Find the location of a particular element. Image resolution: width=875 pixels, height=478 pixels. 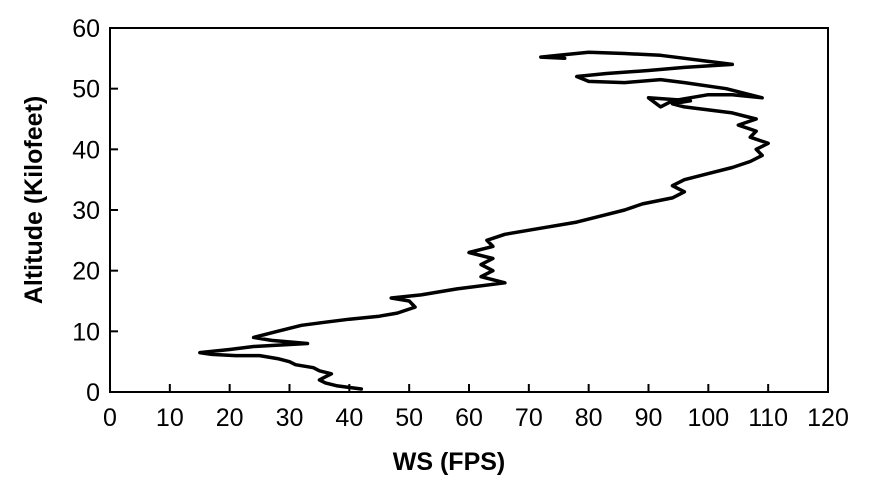

y-axis: 0 10 20 30 40 50 60 is located at coordinates (95, 211).